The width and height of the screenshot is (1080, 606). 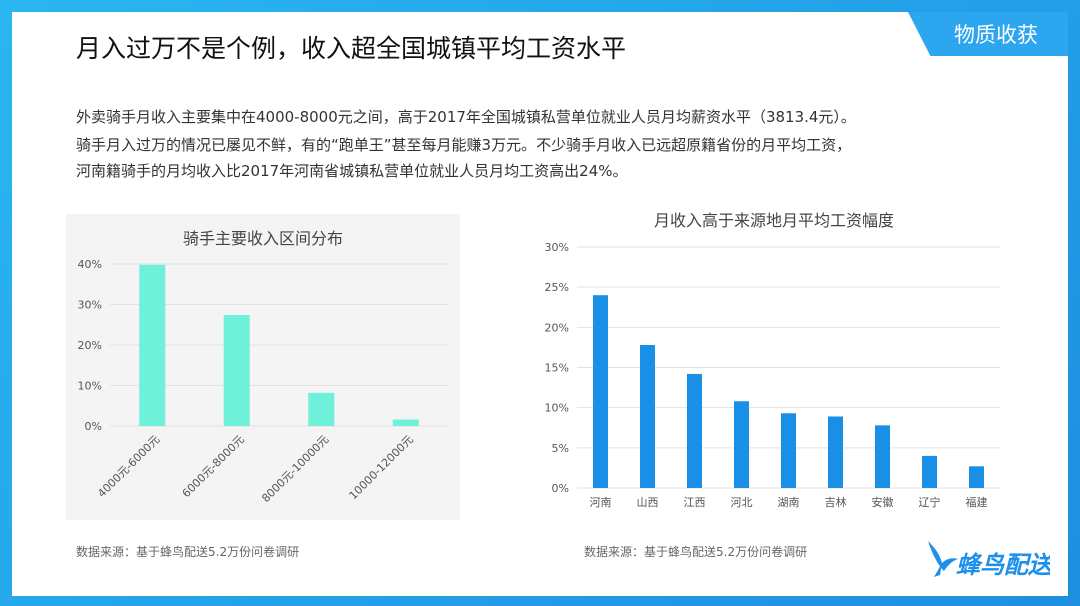 I want to click on x-tick-label: 6000元-8000元, so click(x=213, y=466).